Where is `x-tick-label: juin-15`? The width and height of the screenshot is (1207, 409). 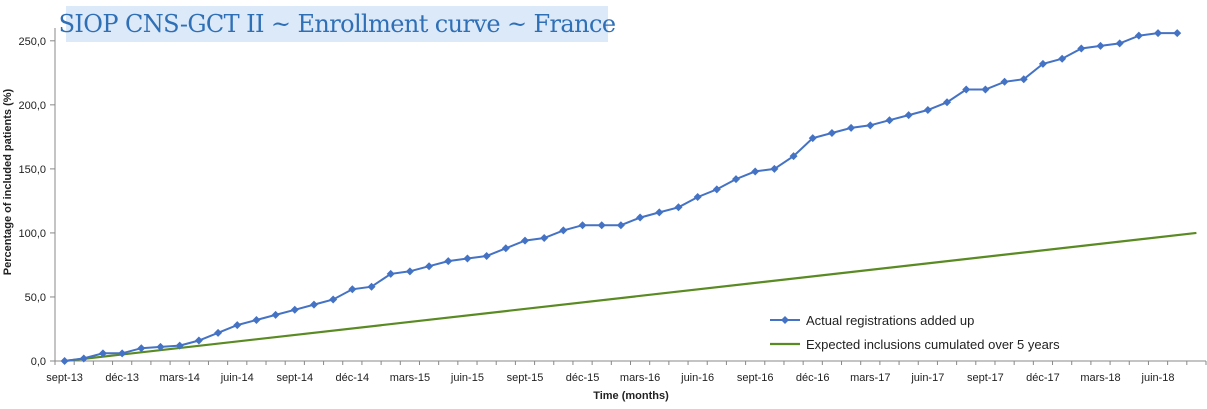 x-tick-label: juin-15 is located at coordinates (467, 378).